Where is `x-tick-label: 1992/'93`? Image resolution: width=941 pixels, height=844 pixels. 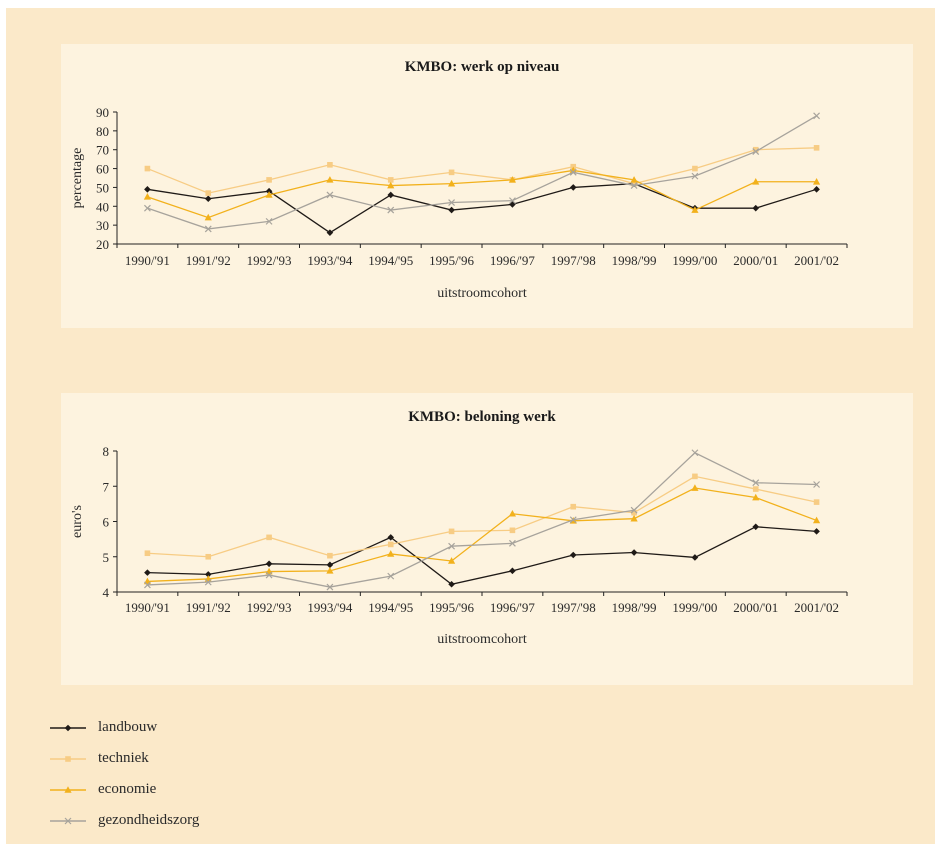
x-tick-label: 1992/'93 is located at coordinates (269, 607).